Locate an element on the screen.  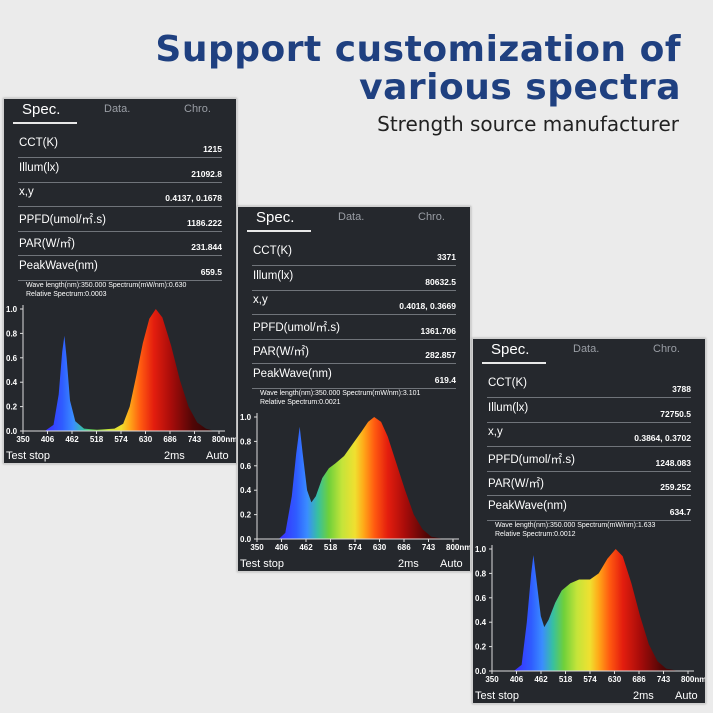
measurement-row: PPFD(umol/㎡.s) 1186.222 is located at coordinates (120, 220).